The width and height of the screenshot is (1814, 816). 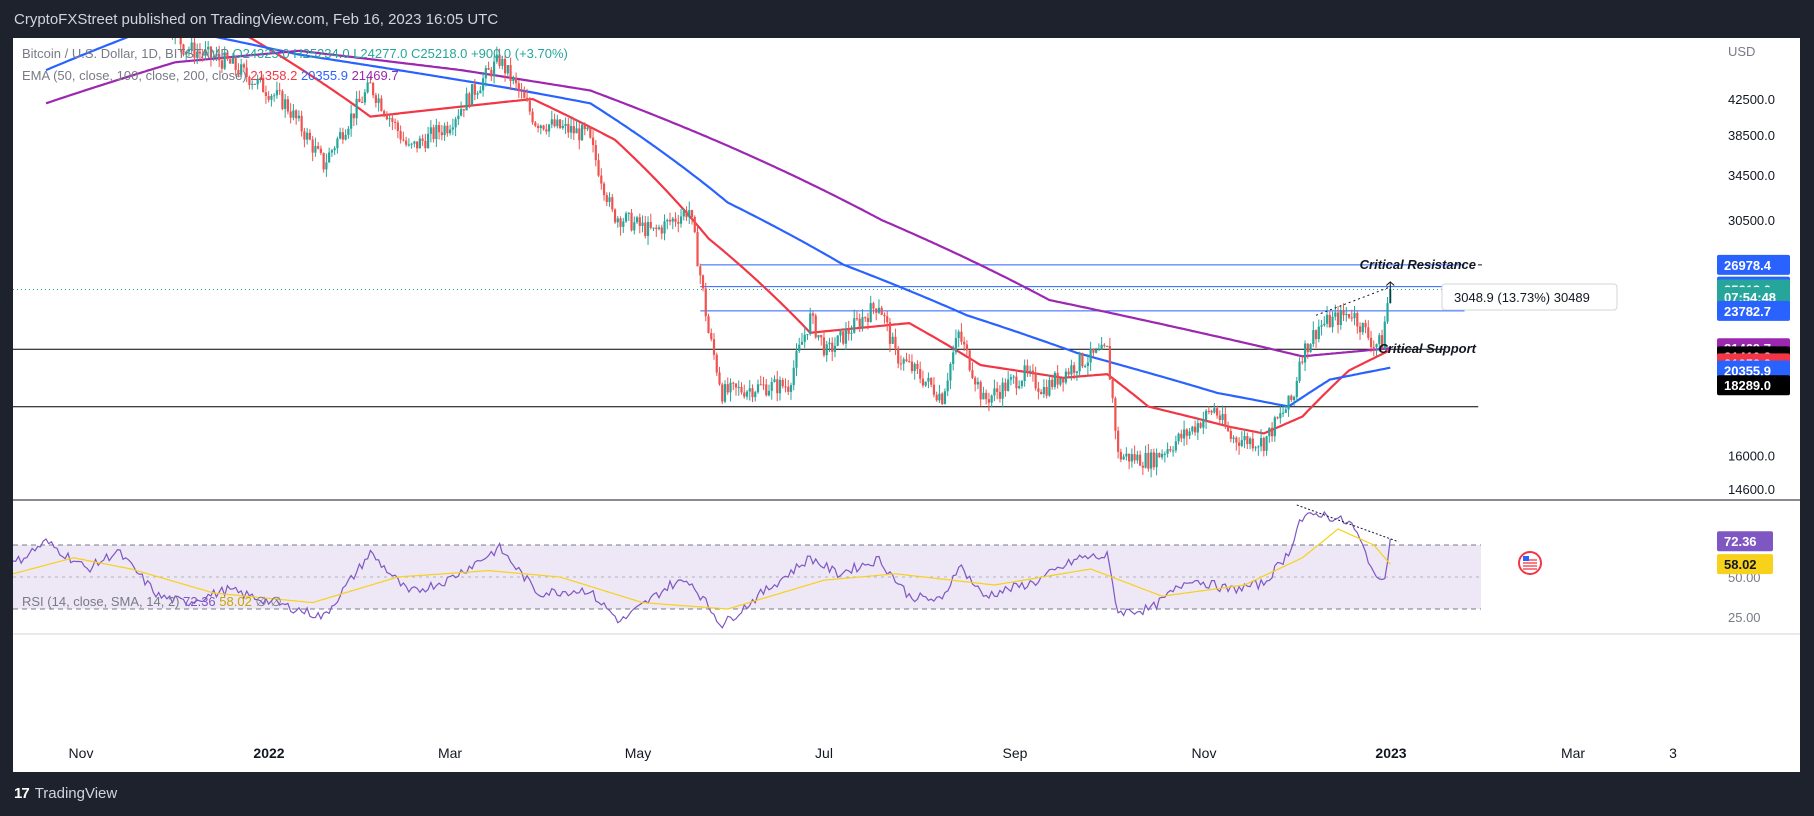 I want to click on time-tick-8: Mar, so click(x=1573, y=753).